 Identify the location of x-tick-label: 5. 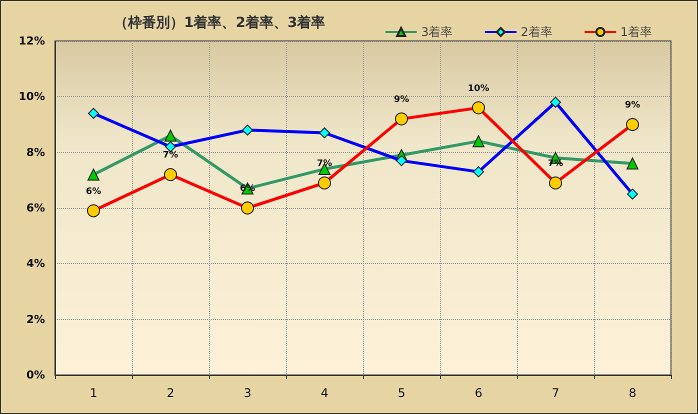
(402, 393).